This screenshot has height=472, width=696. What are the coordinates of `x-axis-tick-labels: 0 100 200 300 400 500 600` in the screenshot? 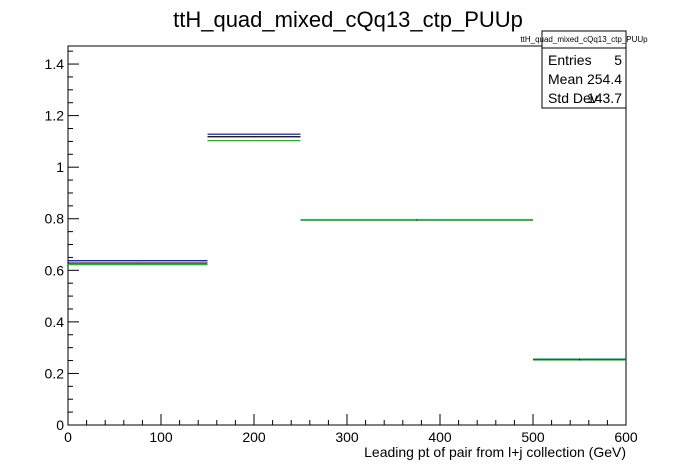 It's located at (351, 437).